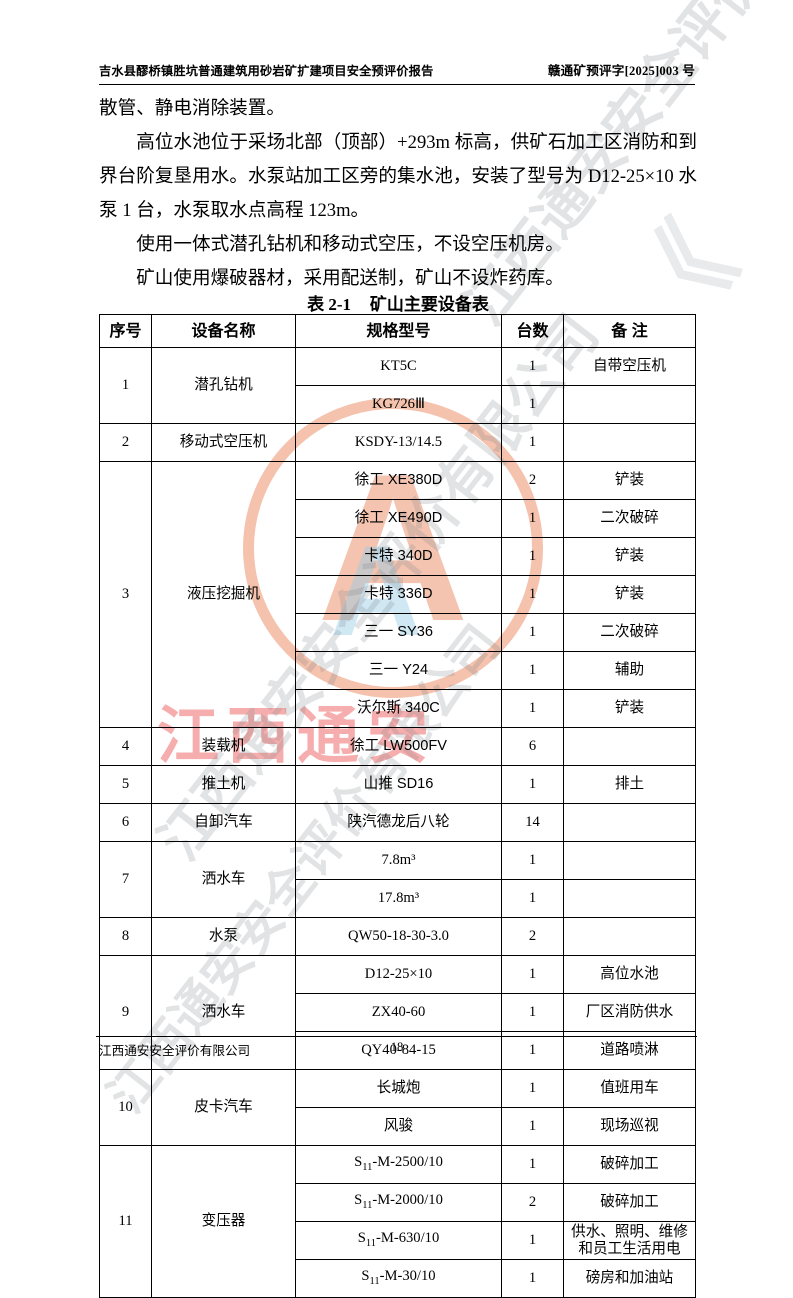 The image size is (793, 1298). What do you see at coordinates (223, 822) in the screenshot?
I see `cell-equipment-name: 自卸汽车` at bounding box center [223, 822].